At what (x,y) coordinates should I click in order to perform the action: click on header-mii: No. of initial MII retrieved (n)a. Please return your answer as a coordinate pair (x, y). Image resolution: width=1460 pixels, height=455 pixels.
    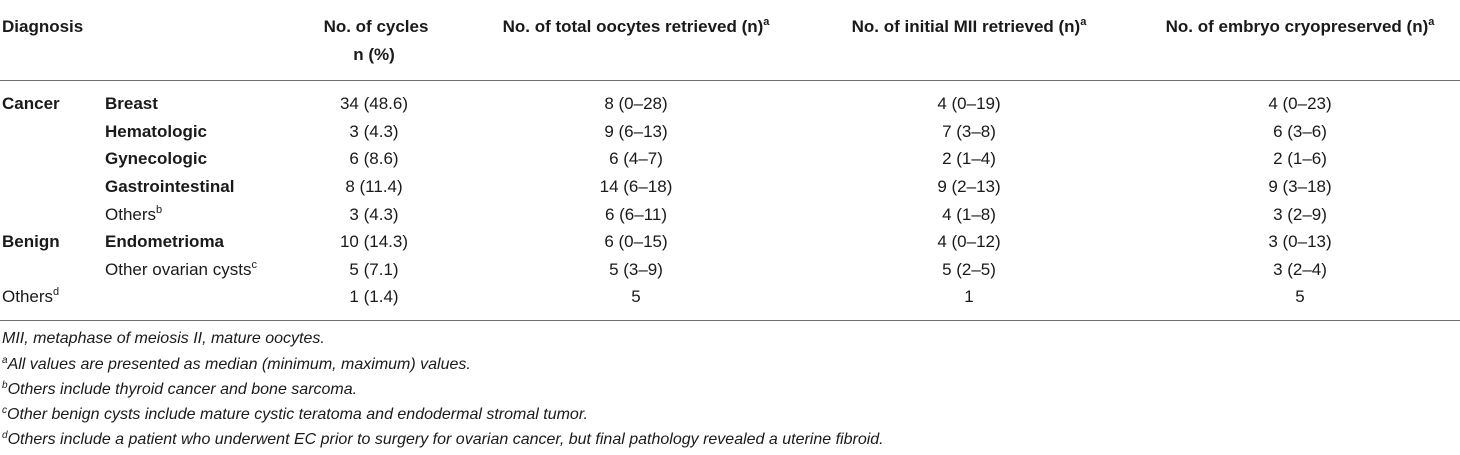
    Looking at the image, I should click on (969, 26).